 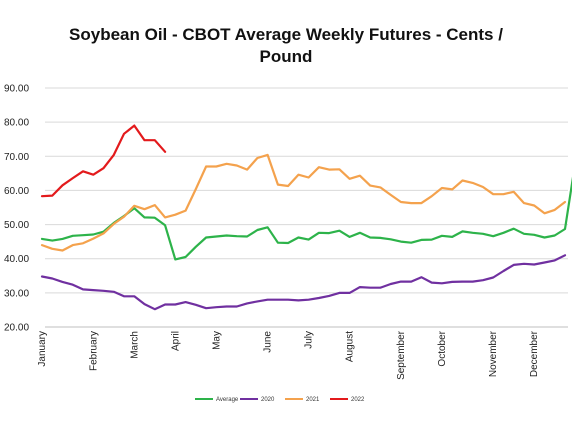 I want to click on legend-label-2021: 2021, so click(x=313, y=400).